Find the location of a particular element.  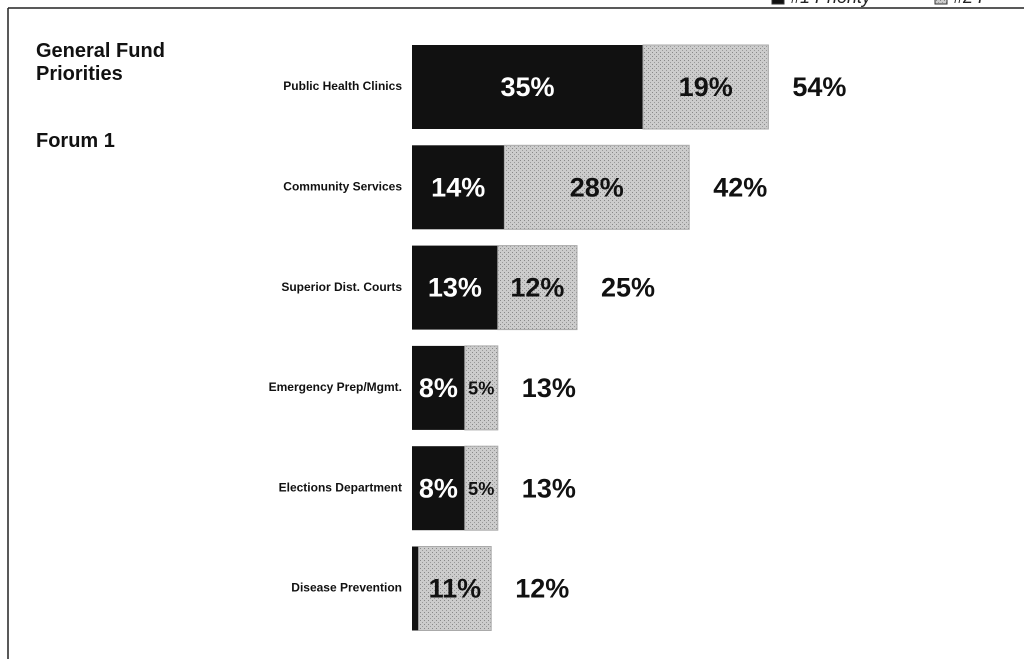

total-label: 54% is located at coordinates (819, 87).